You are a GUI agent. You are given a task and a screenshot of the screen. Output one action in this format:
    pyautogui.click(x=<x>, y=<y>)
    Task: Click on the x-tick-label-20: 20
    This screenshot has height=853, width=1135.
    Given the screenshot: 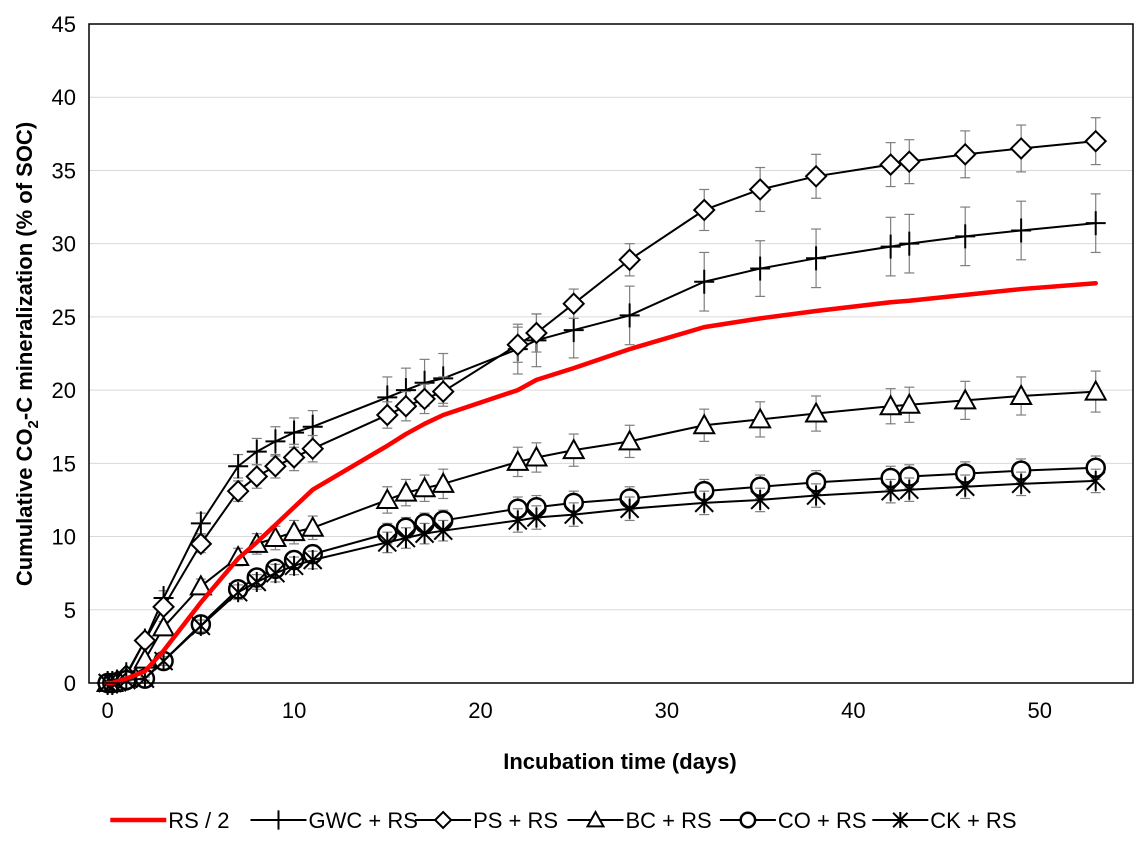 What is the action you would take?
    pyautogui.click(x=480, y=710)
    